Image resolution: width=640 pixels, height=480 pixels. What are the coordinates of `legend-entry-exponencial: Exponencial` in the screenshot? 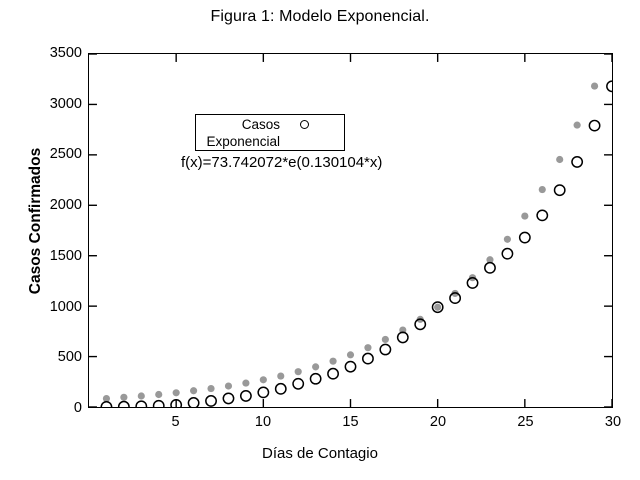 It's located at (270, 141).